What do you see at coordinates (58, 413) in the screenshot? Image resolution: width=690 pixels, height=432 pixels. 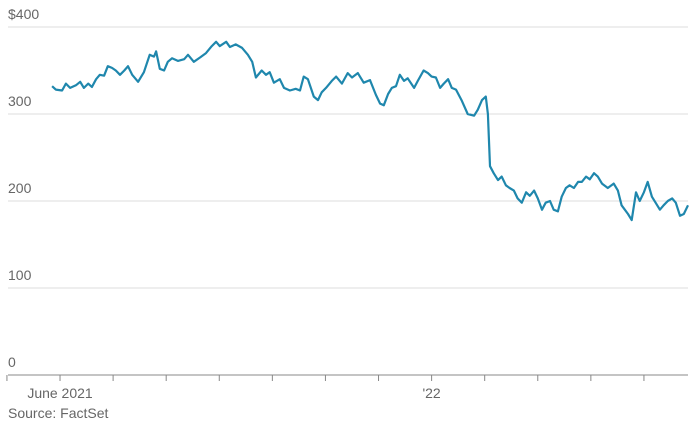 I see `source: Source: FactSet` at bounding box center [58, 413].